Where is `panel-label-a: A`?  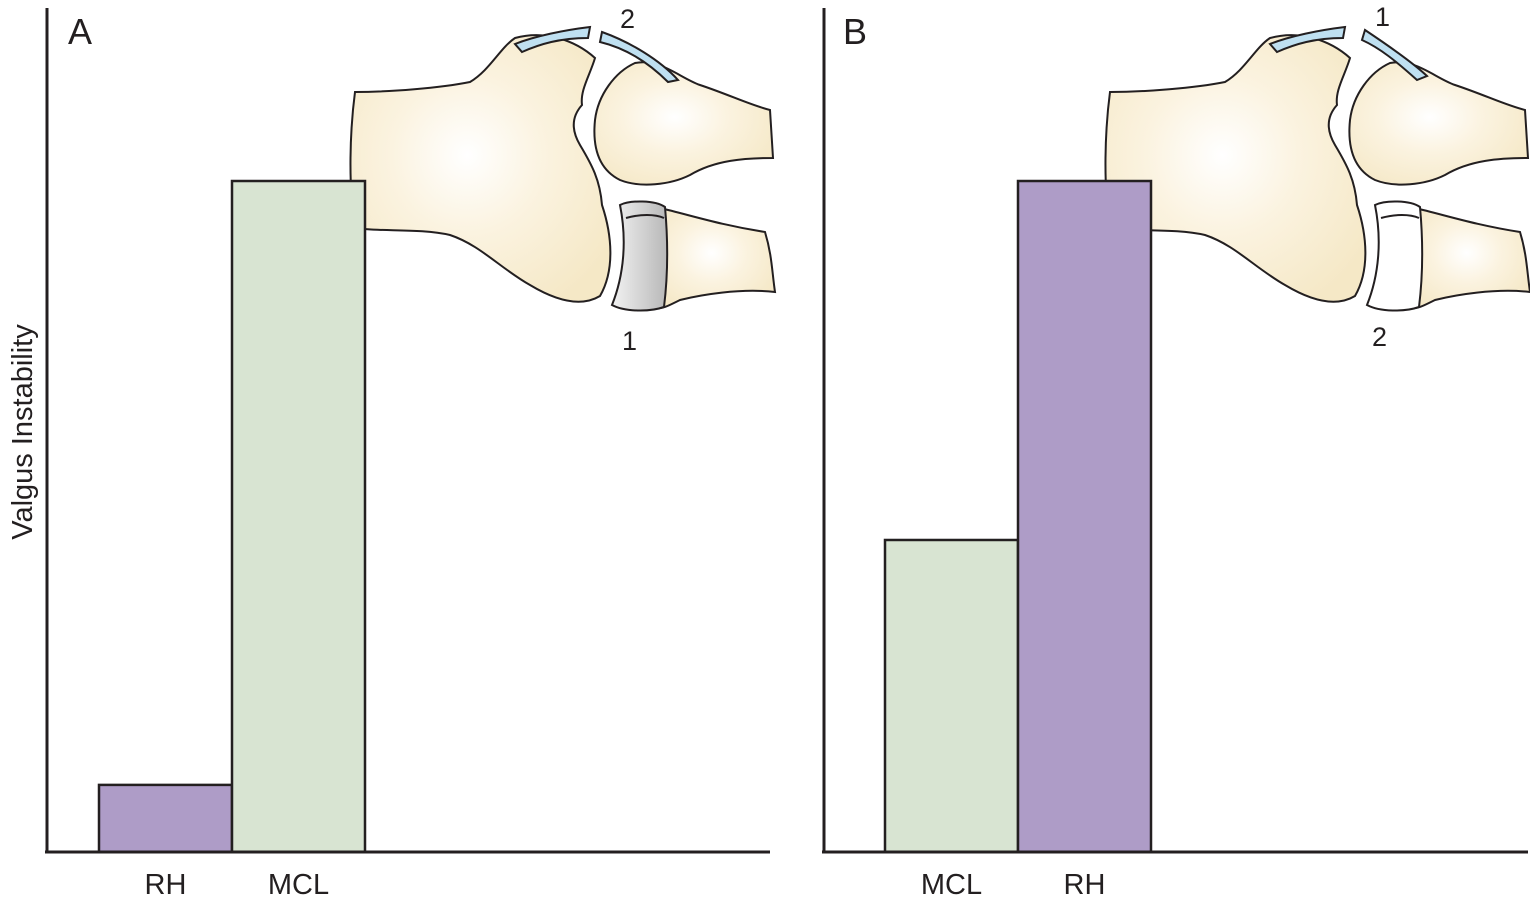
panel-label-a: A is located at coordinates (80, 31).